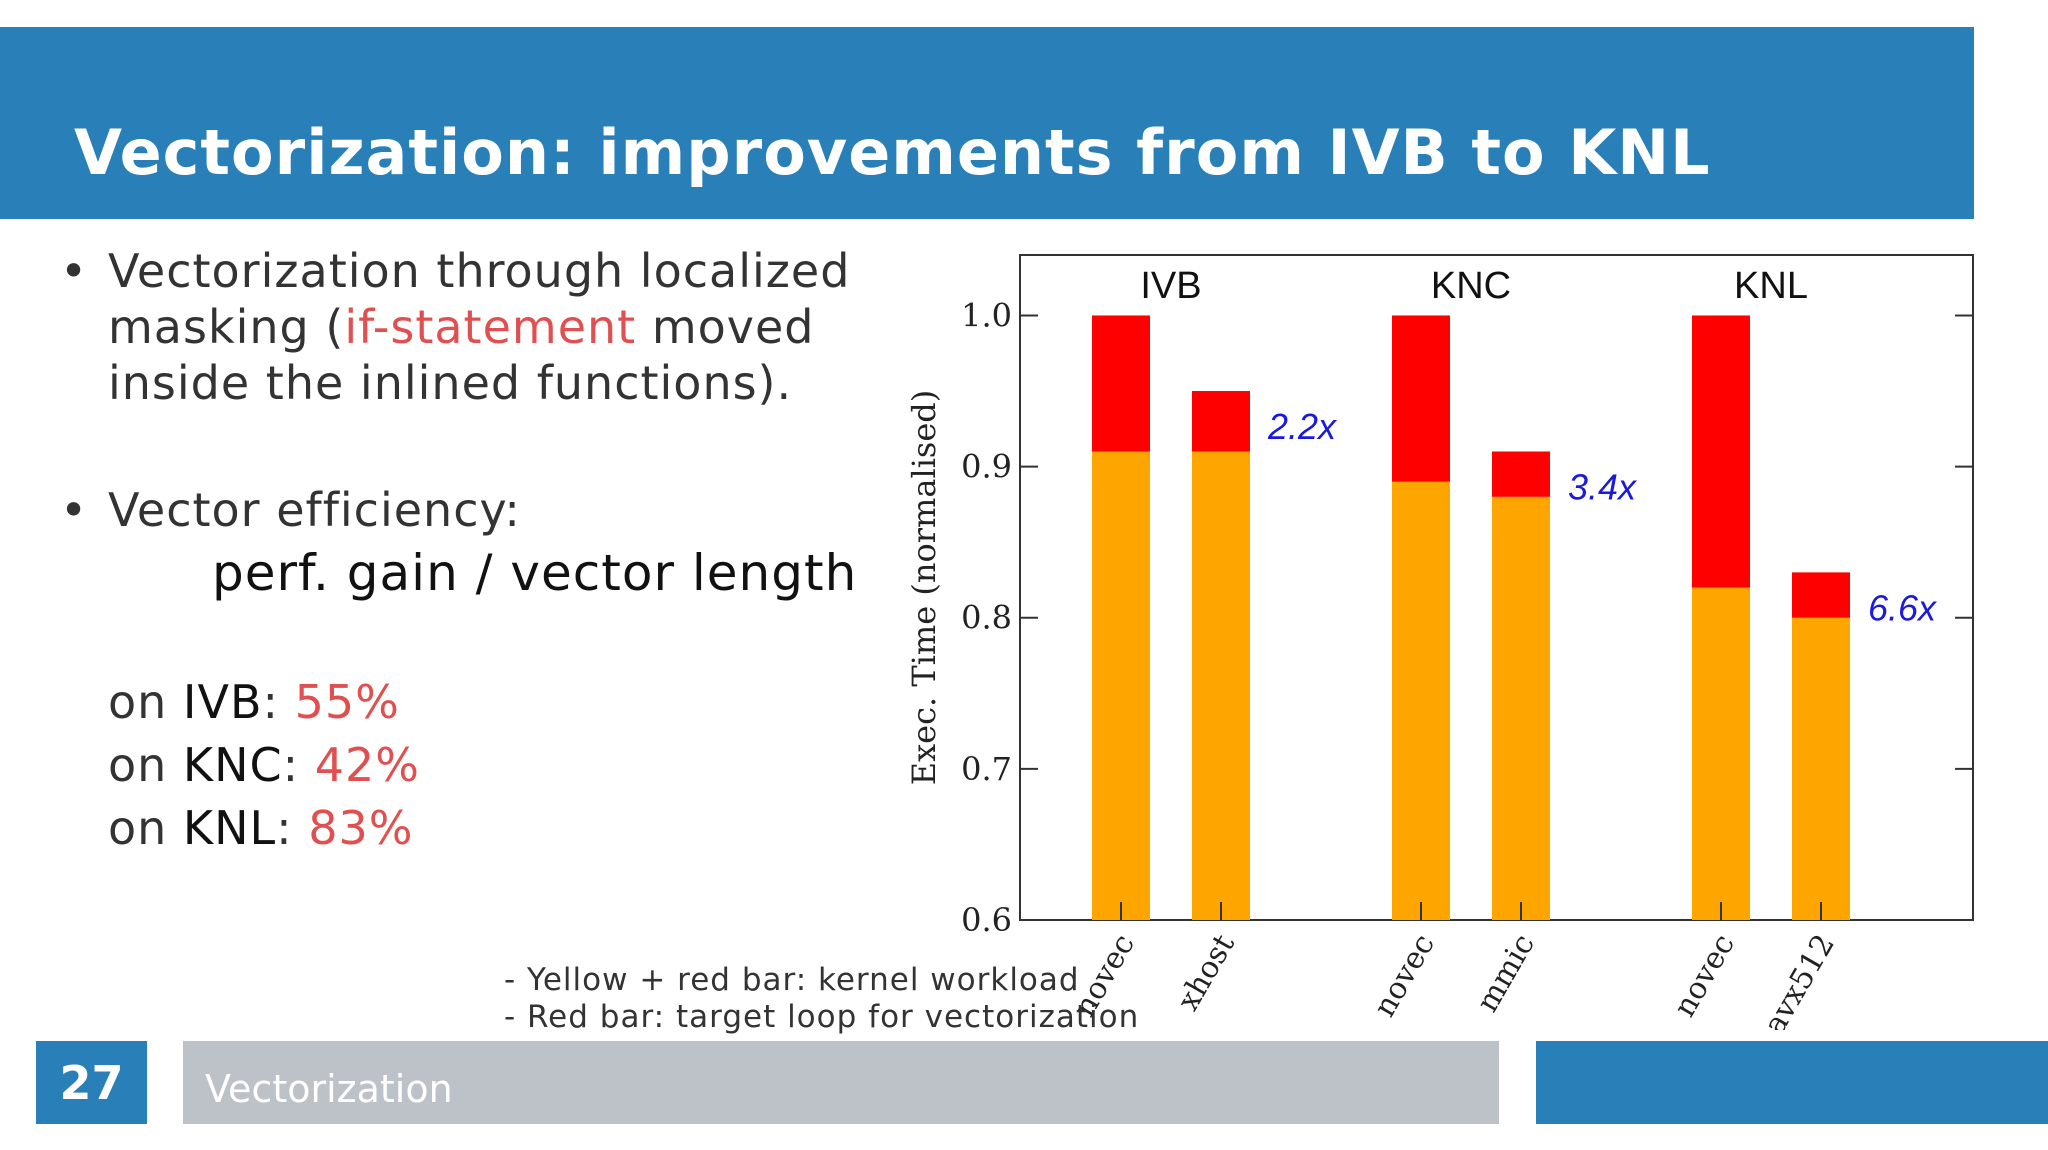 The image size is (2048, 1150). I want to click on y-tick-label: 0.8, so click(986, 618).